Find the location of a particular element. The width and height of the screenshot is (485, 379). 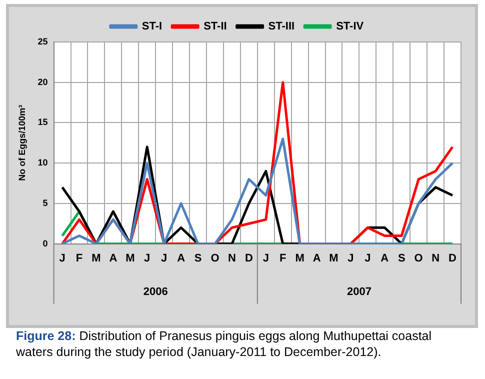

text: 2006 is located at coordinates (155, 292).